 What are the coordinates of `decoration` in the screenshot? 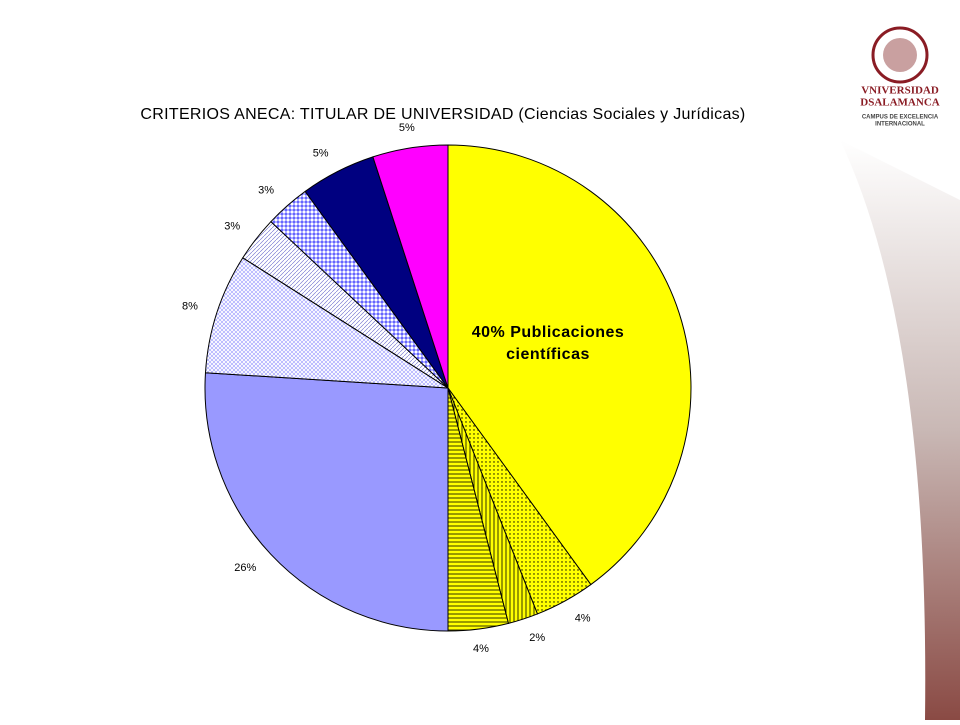 It's located at (900, 430).